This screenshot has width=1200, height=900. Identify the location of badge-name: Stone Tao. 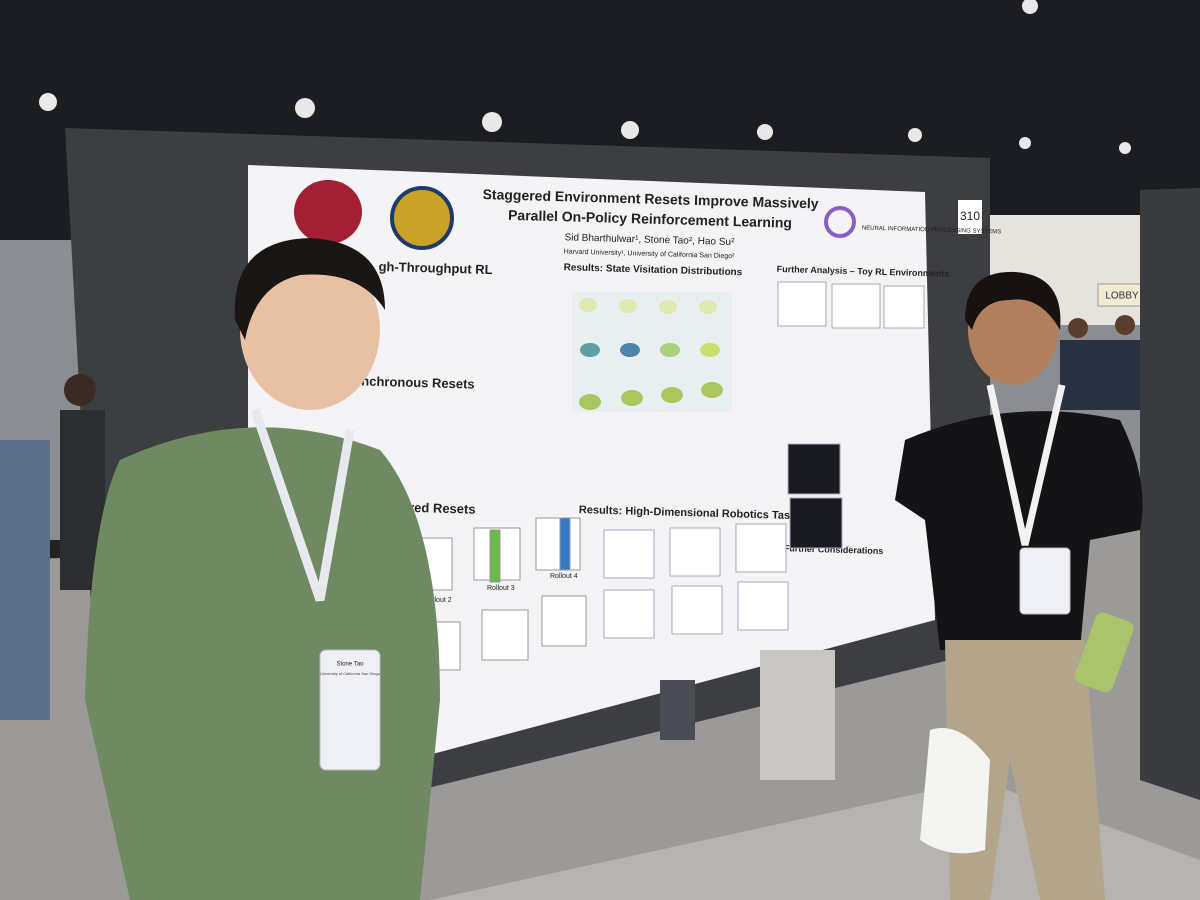
(351, 665).